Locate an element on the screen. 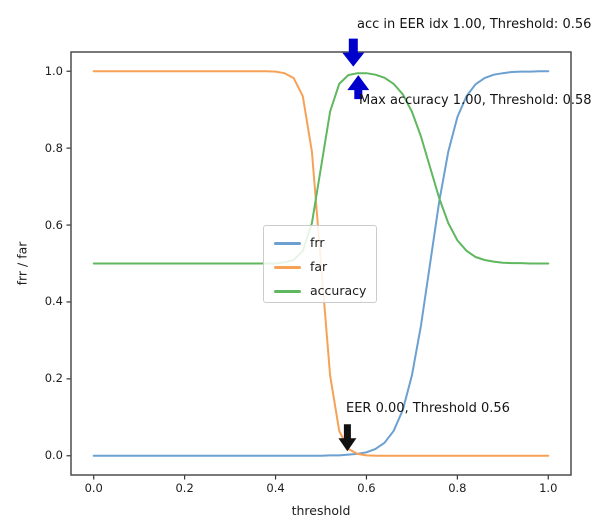 The image size is (613, 529). y-tick-label: 0.0 is located at coordinates (53, 455).